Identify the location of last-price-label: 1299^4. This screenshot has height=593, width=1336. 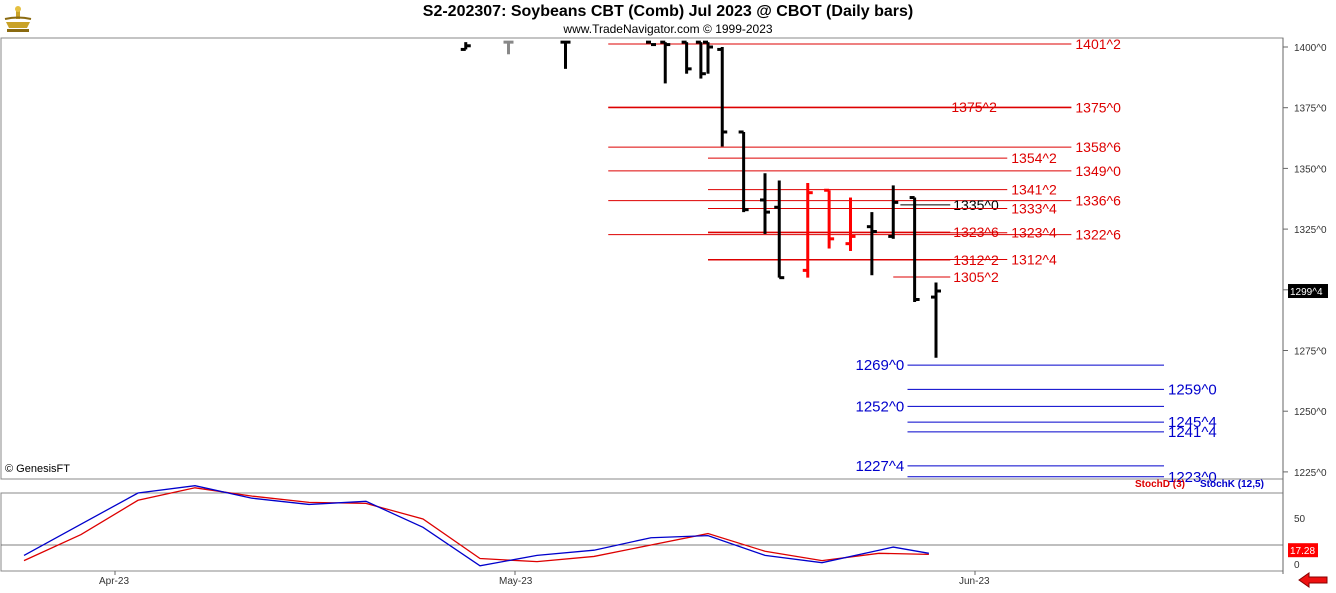
(1306, 292).